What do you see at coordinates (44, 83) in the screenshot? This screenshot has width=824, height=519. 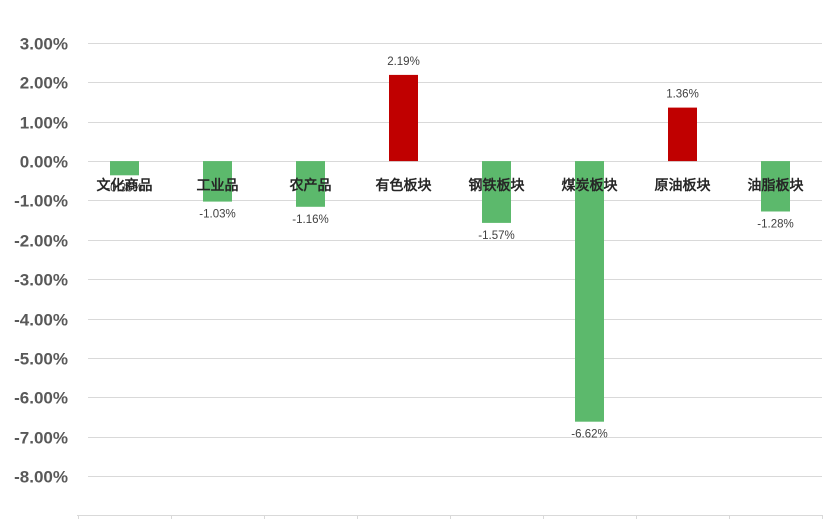 I see `y-tick-label: 2.00%` at bounding box center [44, 83].